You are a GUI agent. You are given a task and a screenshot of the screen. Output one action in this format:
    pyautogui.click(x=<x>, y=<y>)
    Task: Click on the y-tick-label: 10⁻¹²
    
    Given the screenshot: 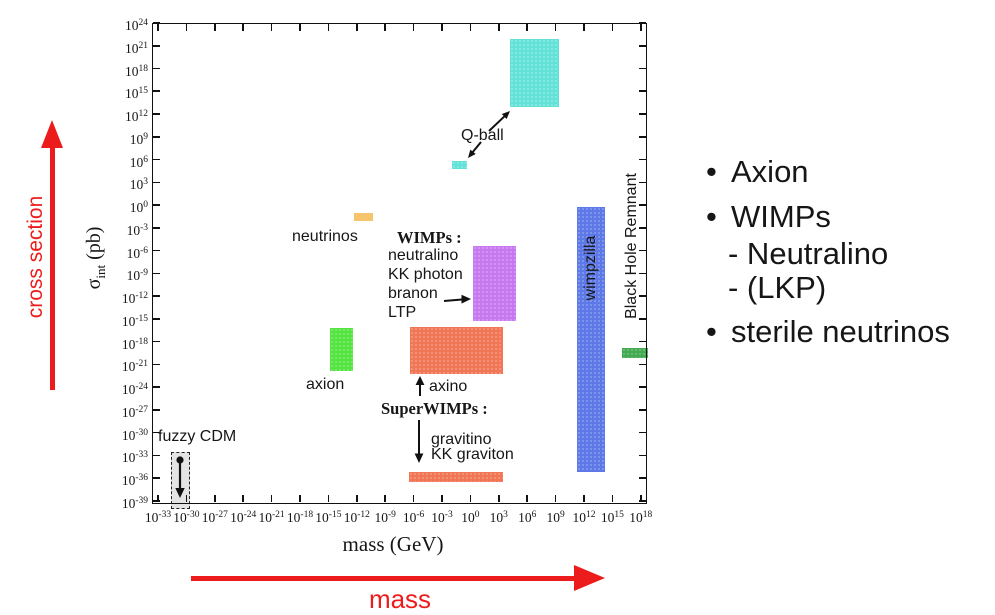 What is the action you would take?
    pyautogui.click(x=134, y=299)
    